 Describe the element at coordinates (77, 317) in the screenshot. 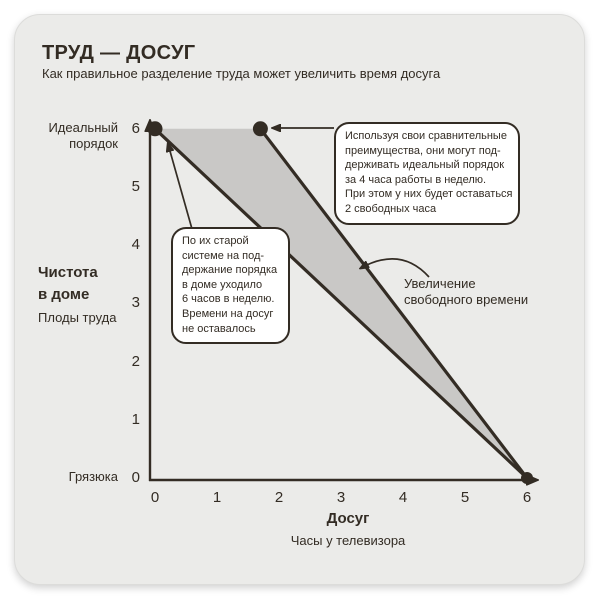

I see `y-axis-subtitle: Плоды труда` at that location.